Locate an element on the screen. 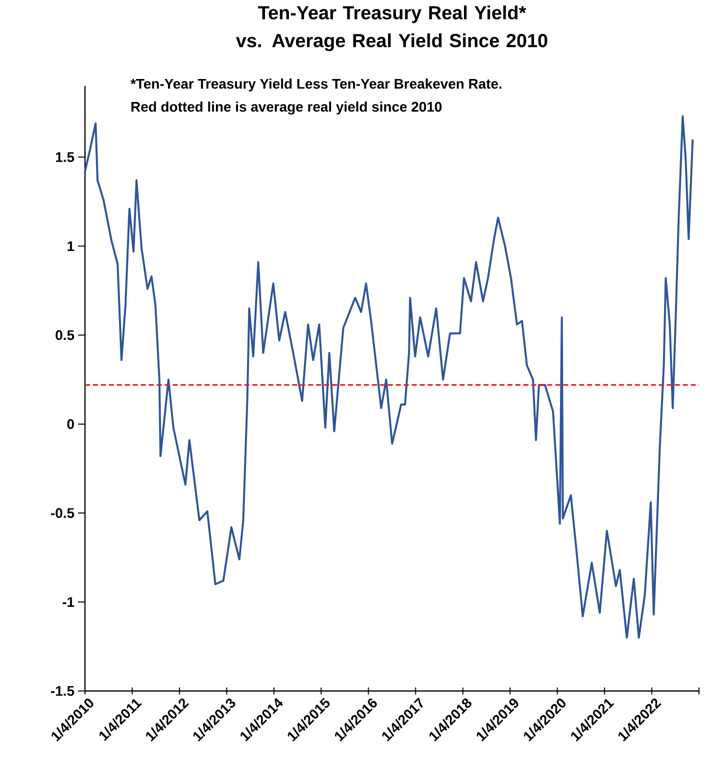  y-tick-label: 0.5 is located at coordinates (65, 335).